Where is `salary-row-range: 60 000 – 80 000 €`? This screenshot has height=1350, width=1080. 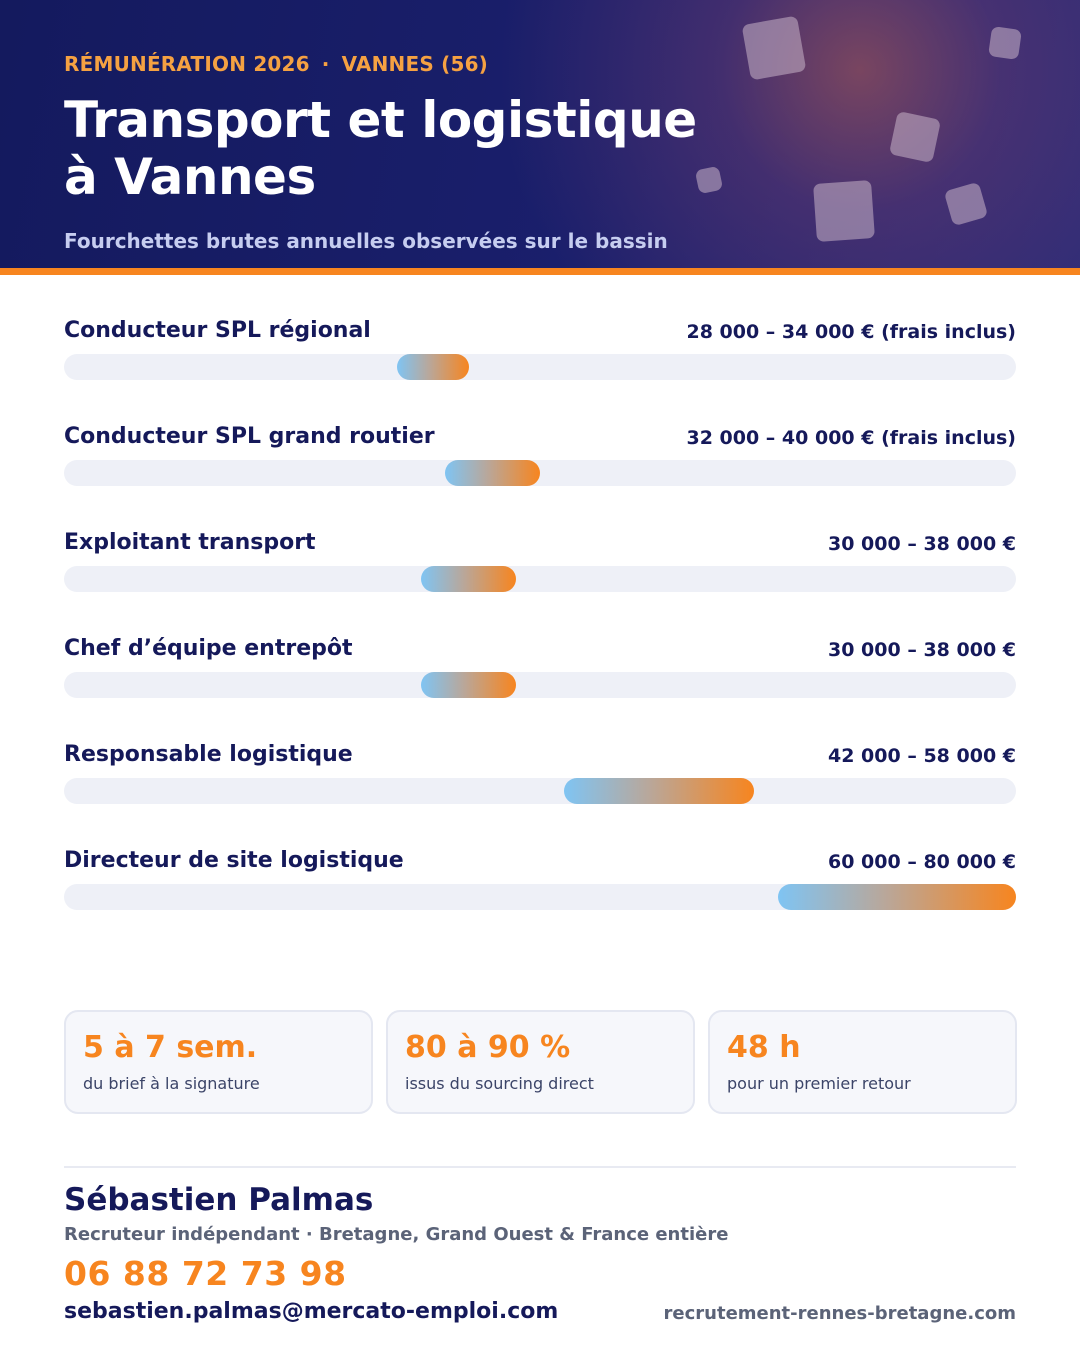 salary-row-range: 60 000 – 80 000 € is located at coordinates (922, 862).